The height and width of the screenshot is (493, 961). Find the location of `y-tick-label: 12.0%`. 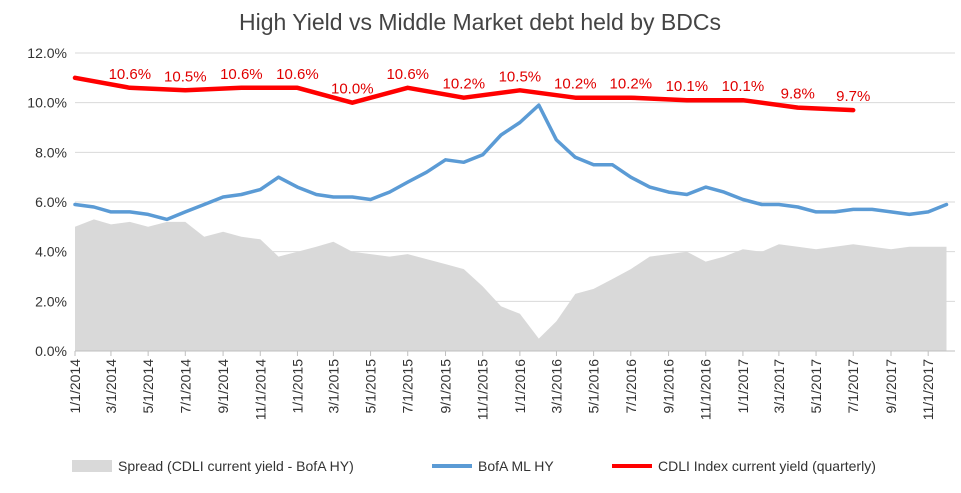

y-tick-label: 12.0% is located at coordinates (47, 53).